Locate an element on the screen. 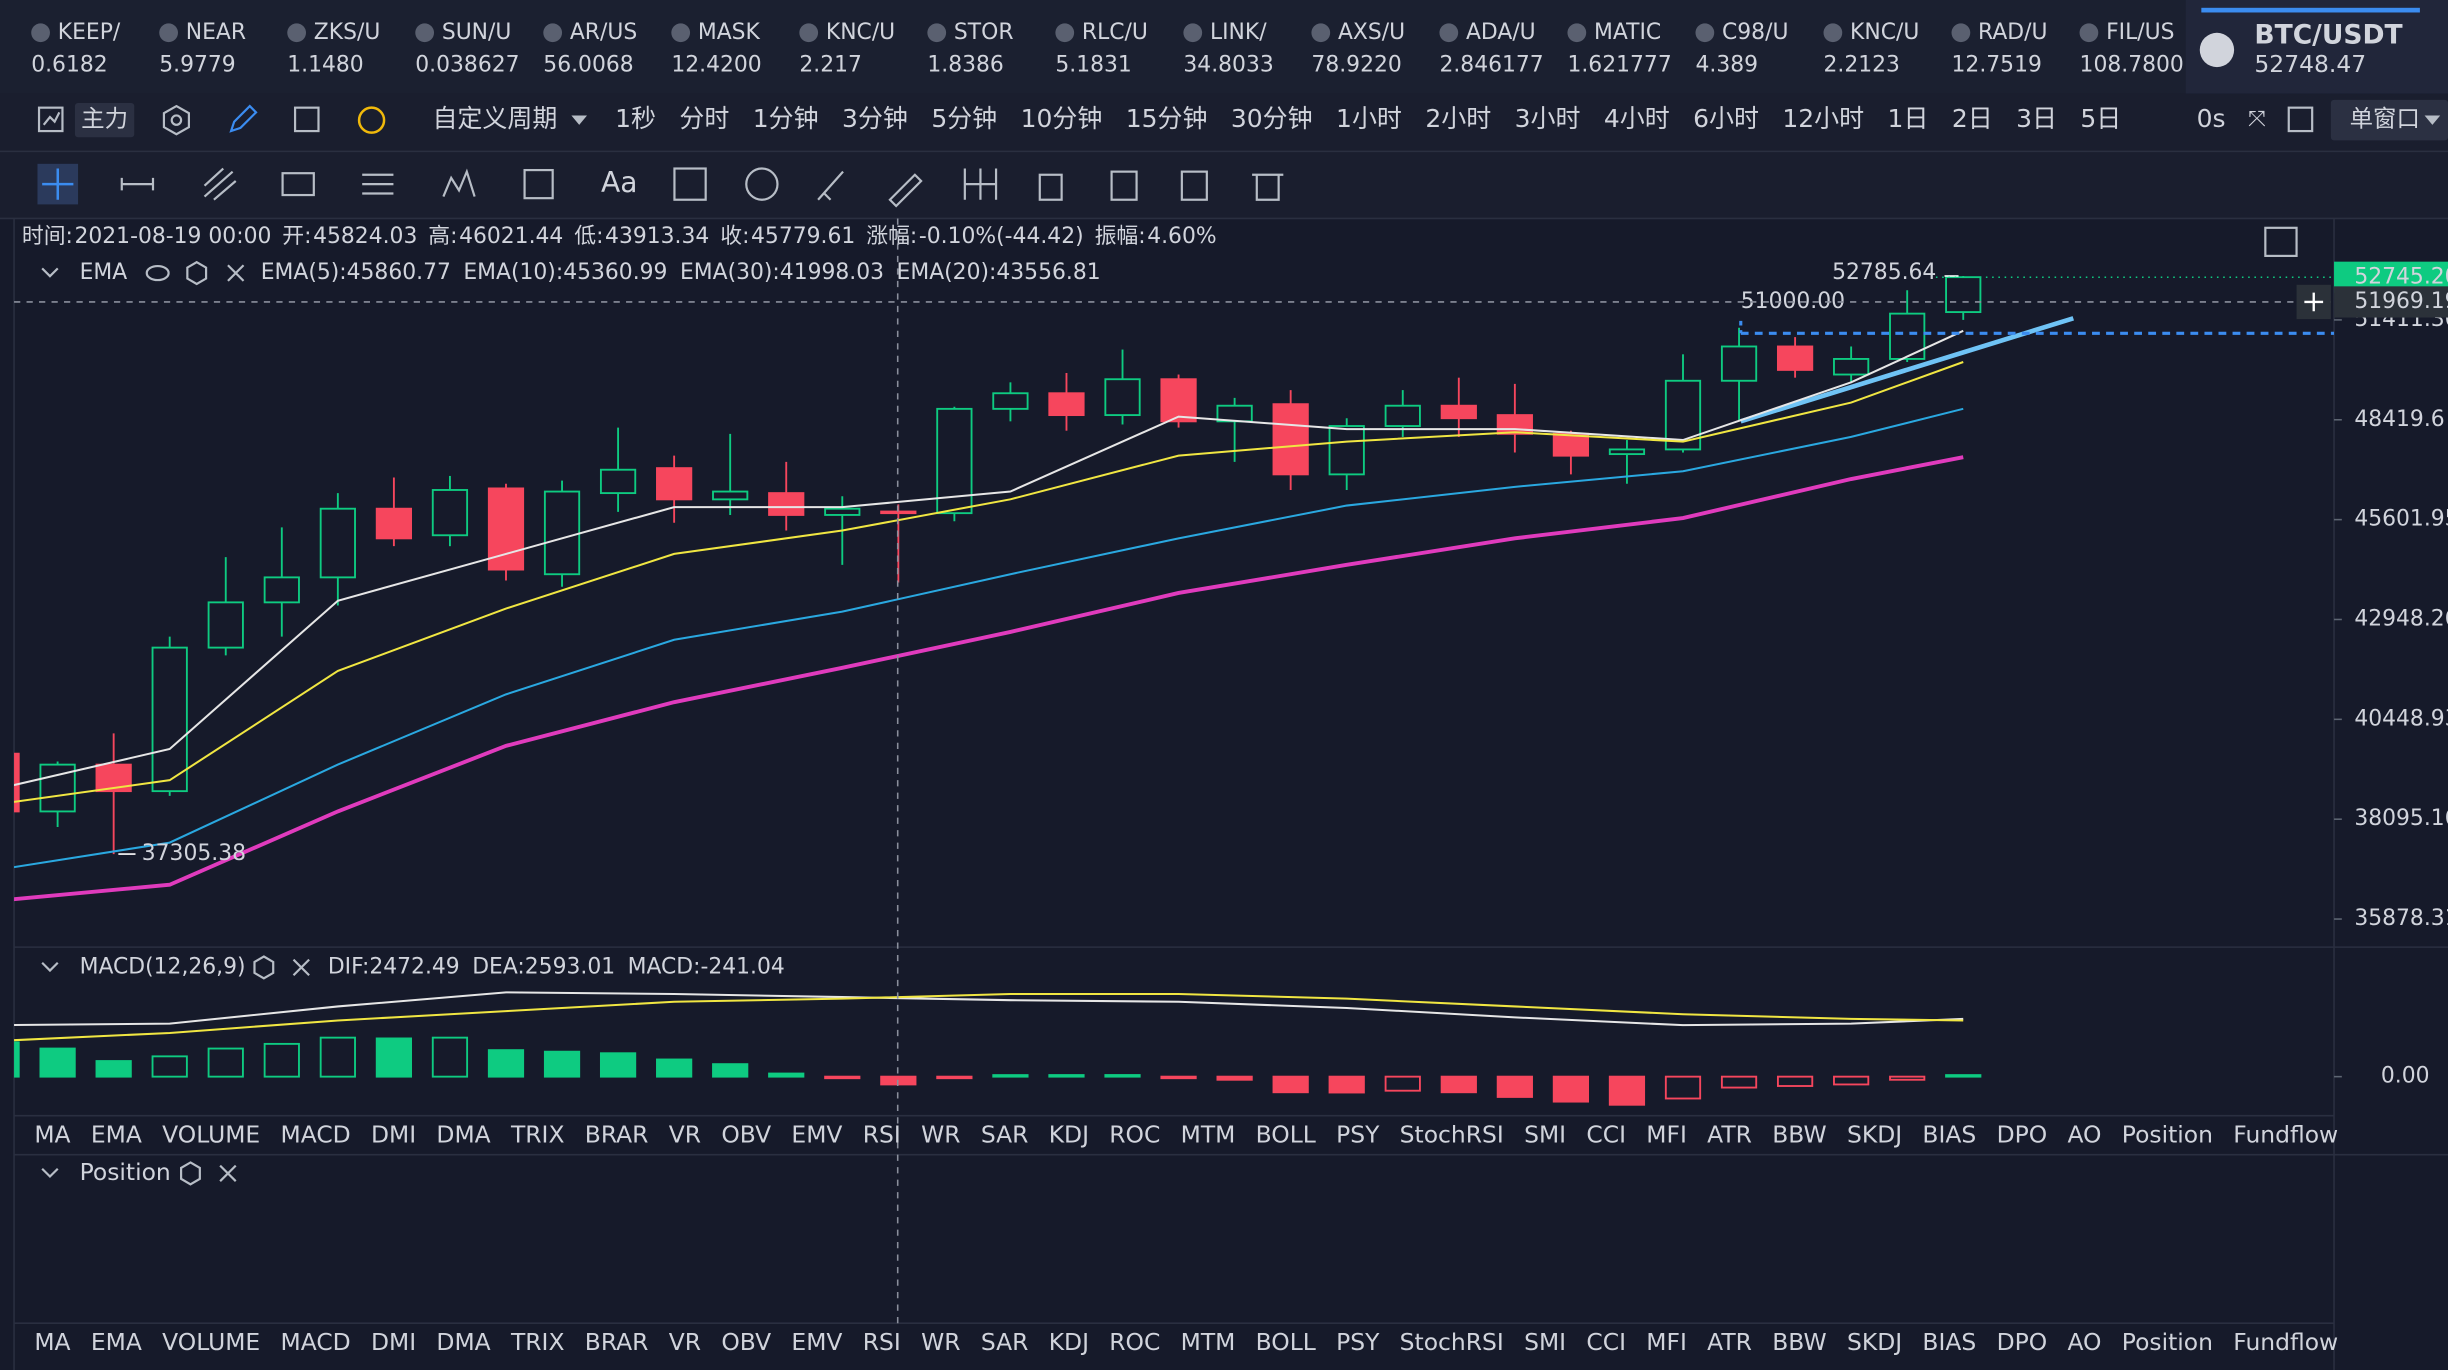 This screenshot has height=1370, width=2448. trend-line is located at coordinates (1907, 370).